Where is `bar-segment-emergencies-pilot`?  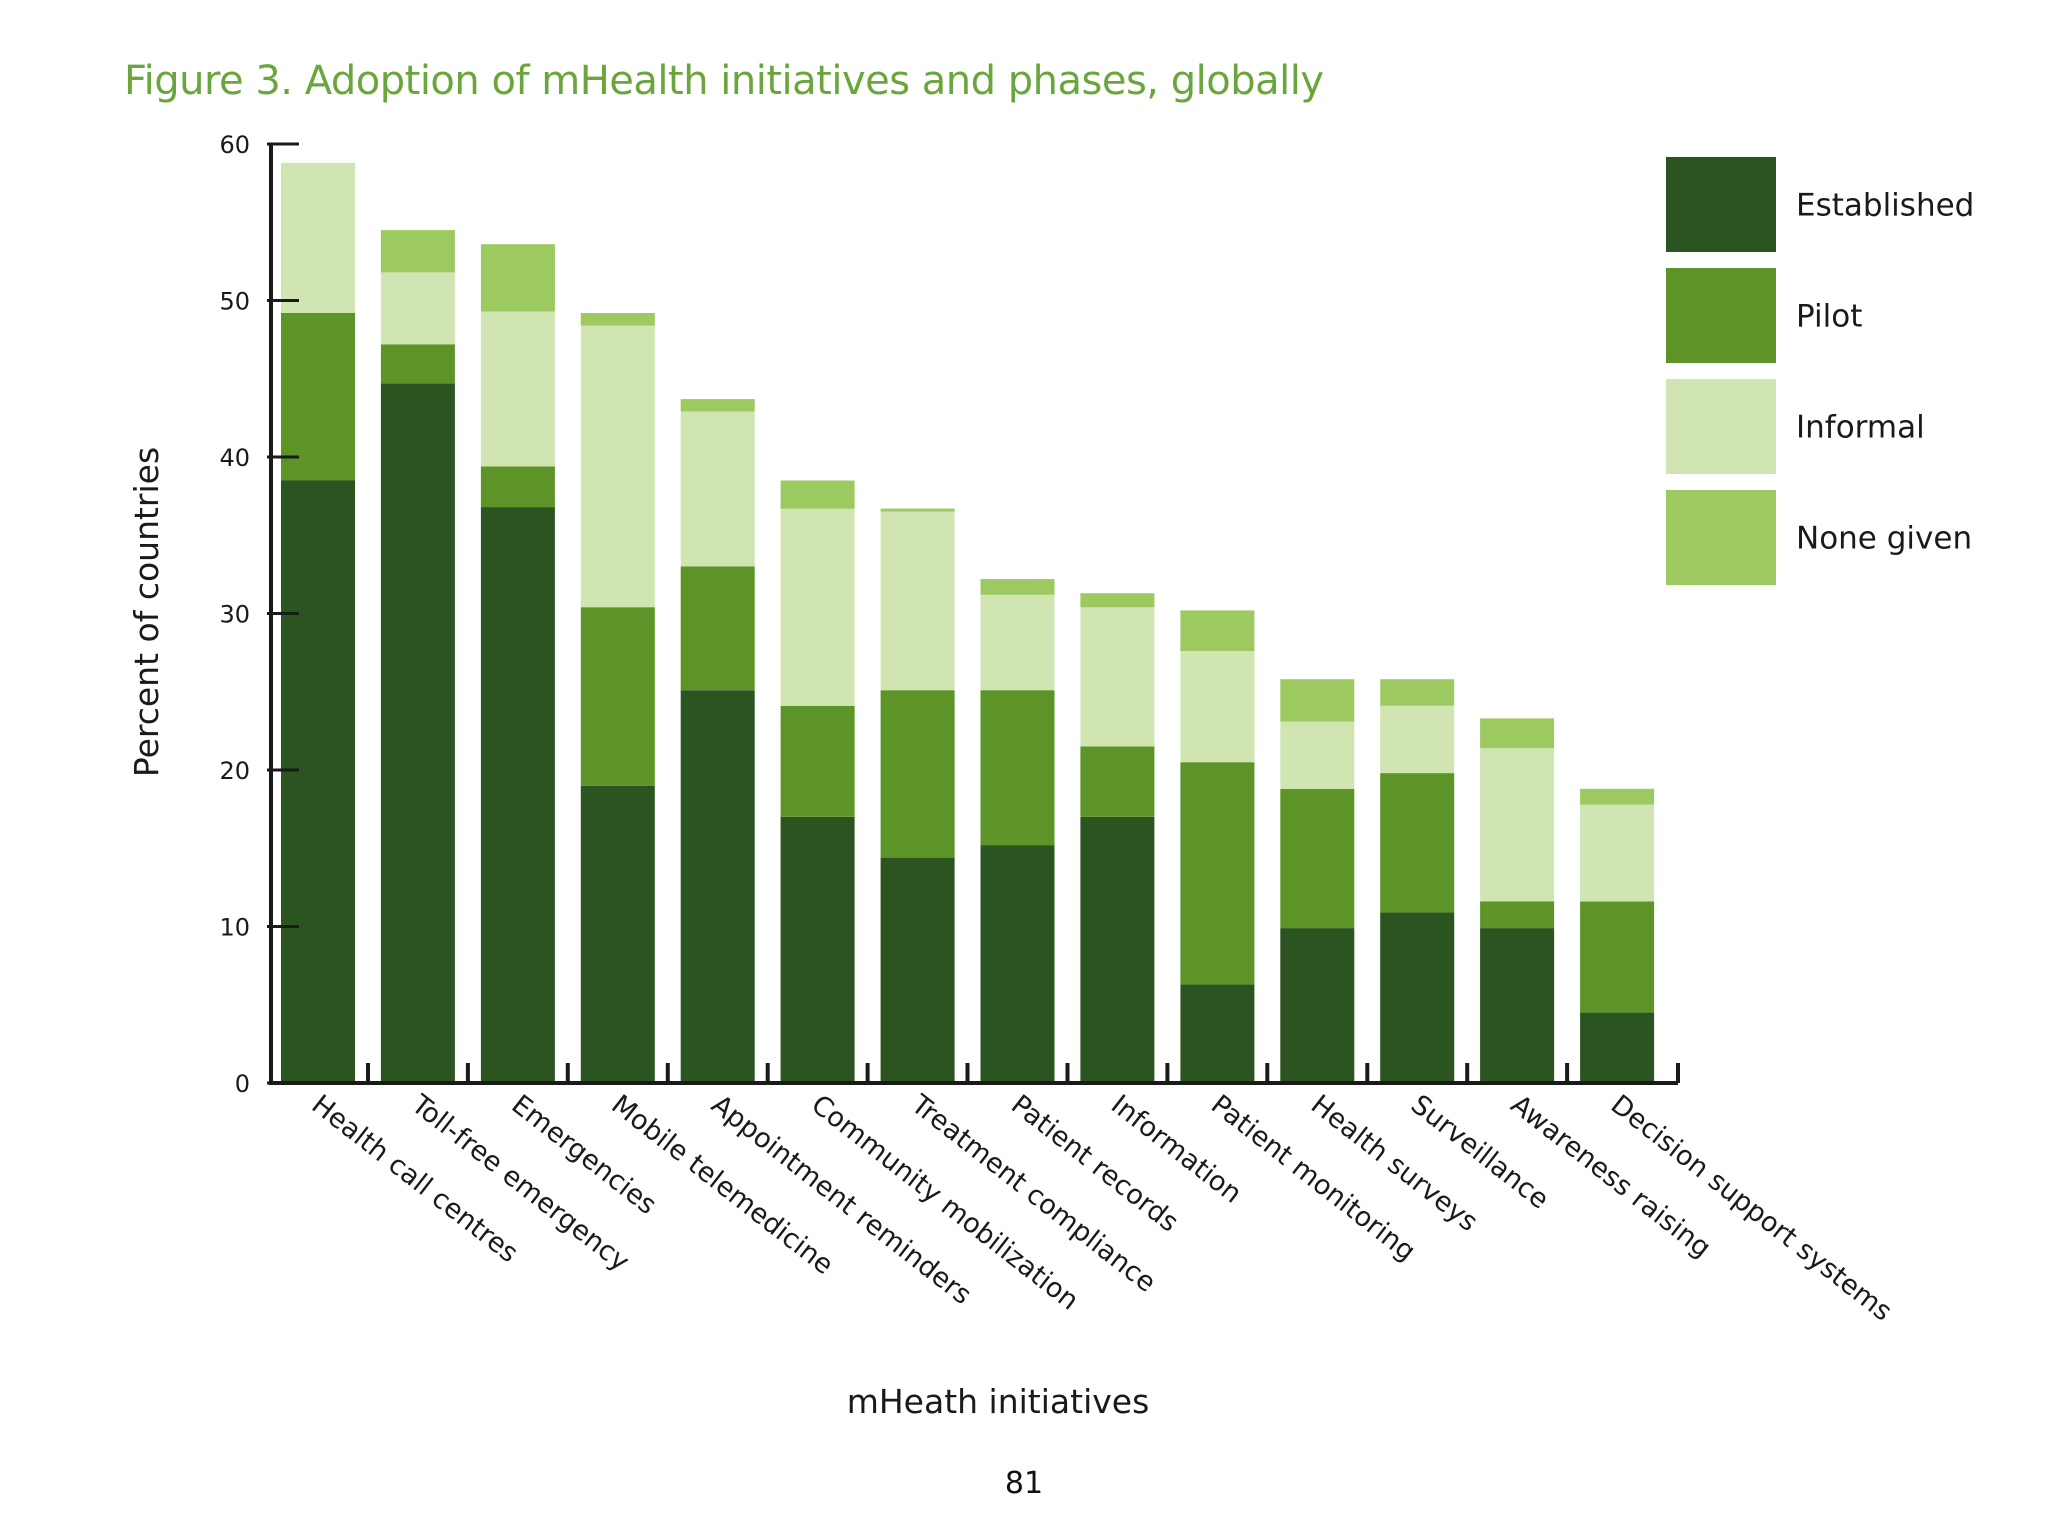
bar-segment-emergencies-pilot is located at coordinates (517, 487).